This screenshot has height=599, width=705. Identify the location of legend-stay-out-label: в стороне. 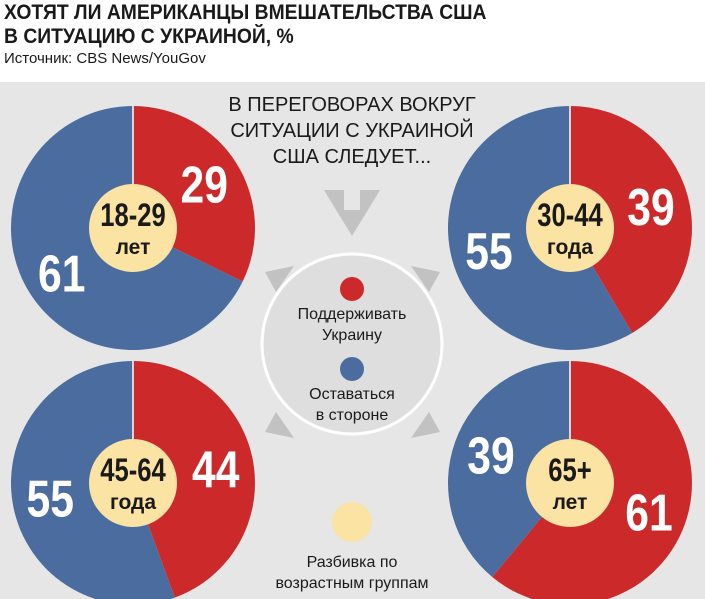
(352, 415).